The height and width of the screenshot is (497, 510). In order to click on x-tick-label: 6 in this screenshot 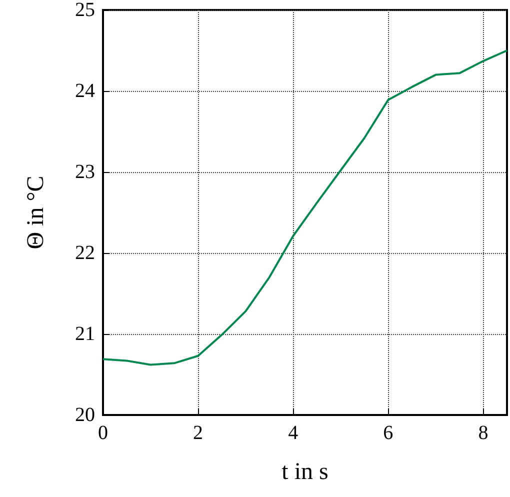, I will do `click(388, 433)`.